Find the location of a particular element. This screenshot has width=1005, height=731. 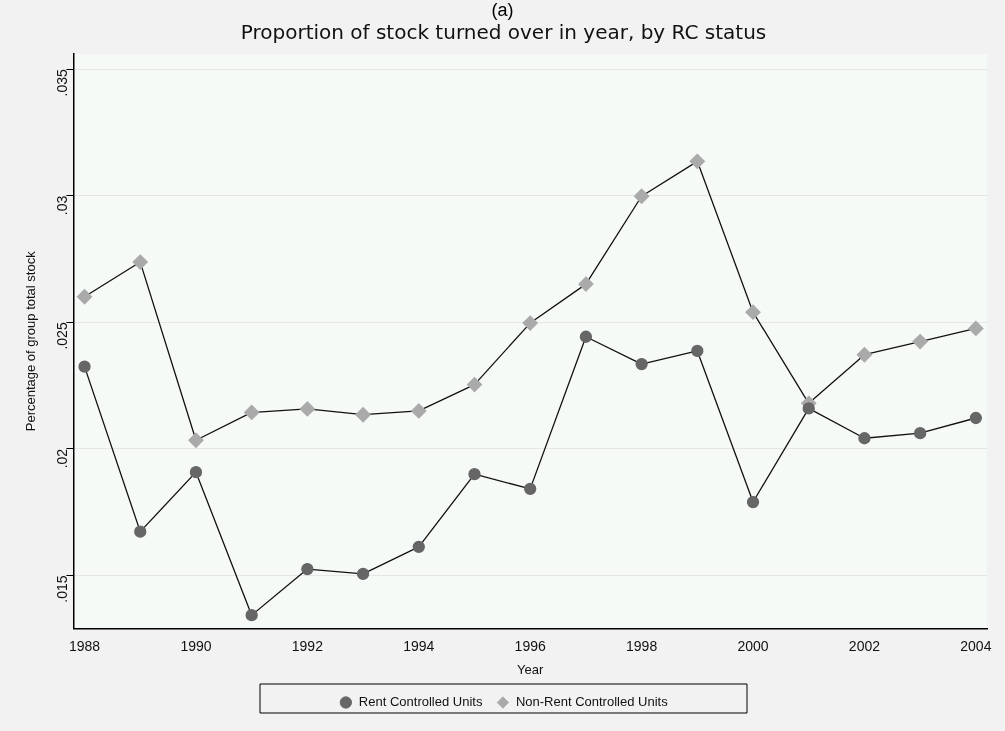

x-tick-label: 2004 is located at coordinates (976, 645).